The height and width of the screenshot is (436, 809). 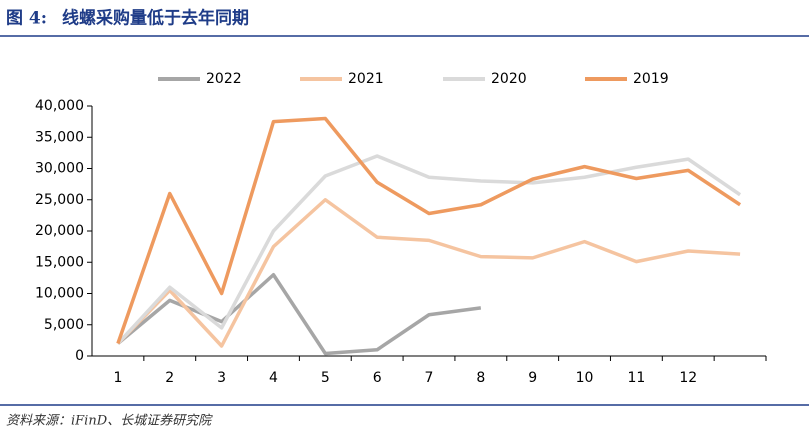 What do you see at coordinates (64, 325) in the screenshot?
I see `y-tick-label: 5,000` at bounding box center [64, 325].